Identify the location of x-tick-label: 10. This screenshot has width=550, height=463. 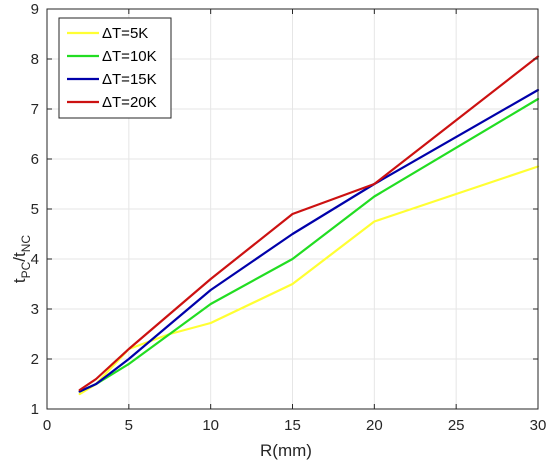
(210, 425).